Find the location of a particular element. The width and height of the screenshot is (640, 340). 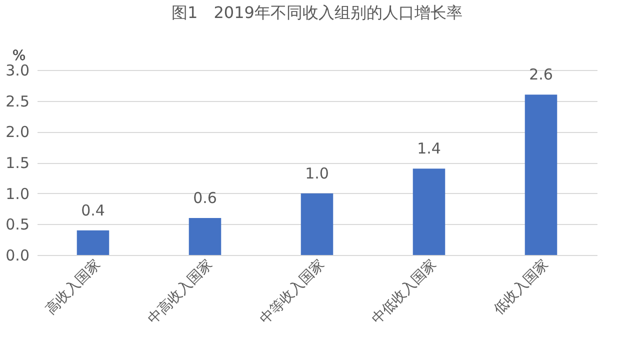

data-label: 1.4 is located at coordinates (429, 149).